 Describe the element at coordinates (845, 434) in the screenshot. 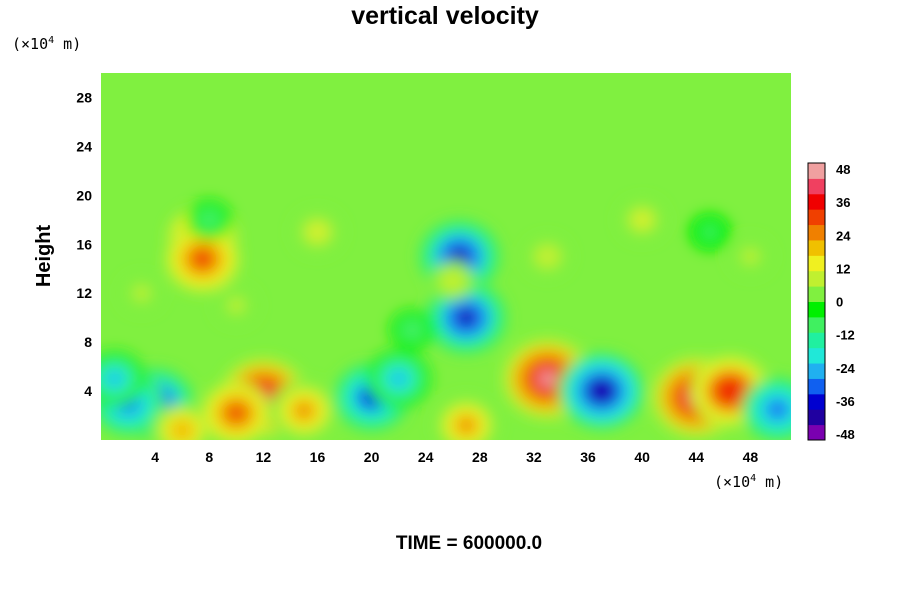

I see `colorbar-tick-label: -48` at that location.